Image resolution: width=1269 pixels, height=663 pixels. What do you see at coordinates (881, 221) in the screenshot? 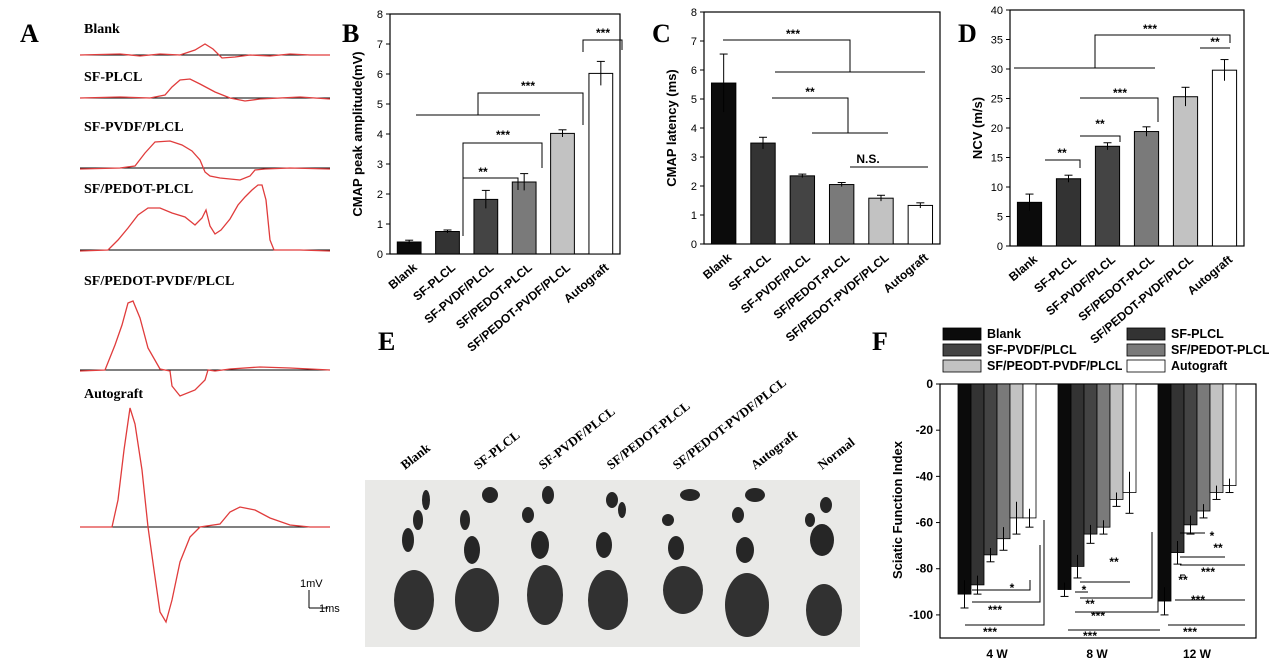
I see `chartC-bar-sf-pedot-pvdf-plcl` at bounding box center [881, 221].